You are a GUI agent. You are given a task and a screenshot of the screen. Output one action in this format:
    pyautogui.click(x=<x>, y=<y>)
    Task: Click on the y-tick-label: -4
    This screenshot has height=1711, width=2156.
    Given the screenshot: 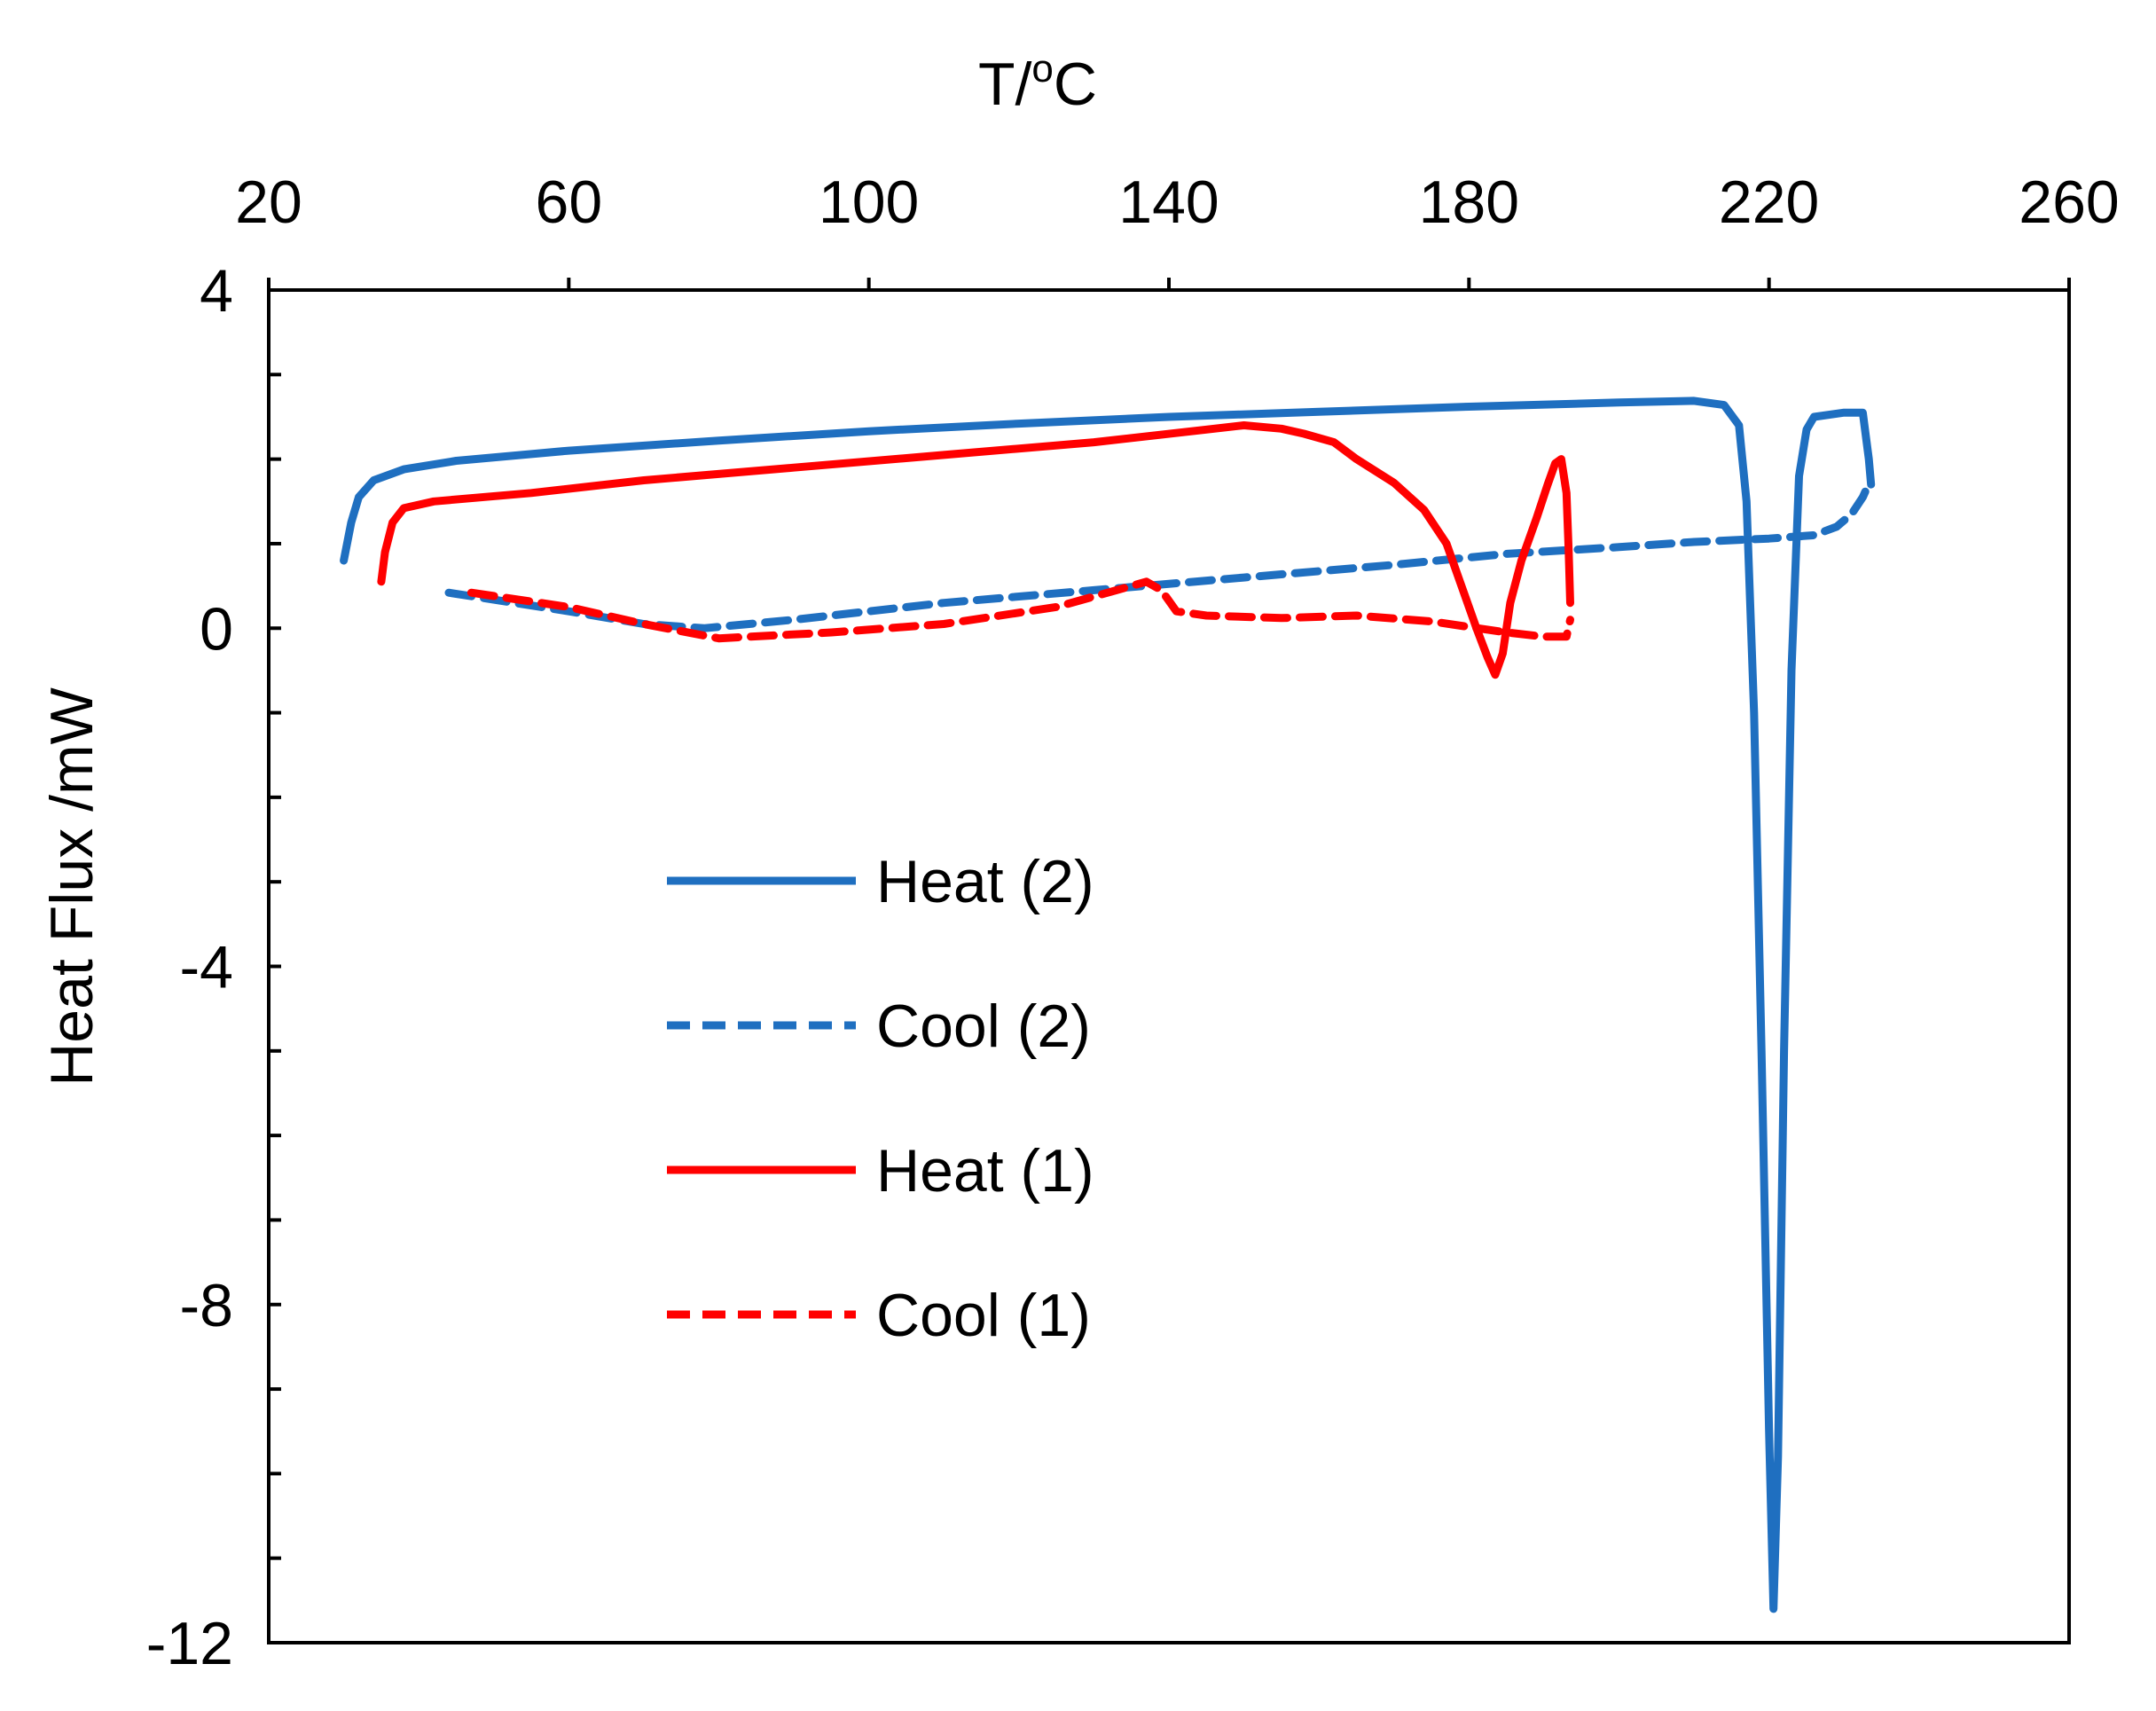 What is the action you would take?
    pyautogui.click(x=206, y=967)
    